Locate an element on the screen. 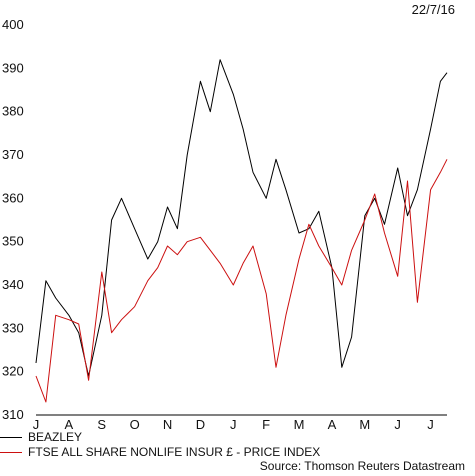 Image resolution: width=475 pixels, height=476 pixels. legend-item-beazley: BEAZLEY is located at coordinates (41, 437).